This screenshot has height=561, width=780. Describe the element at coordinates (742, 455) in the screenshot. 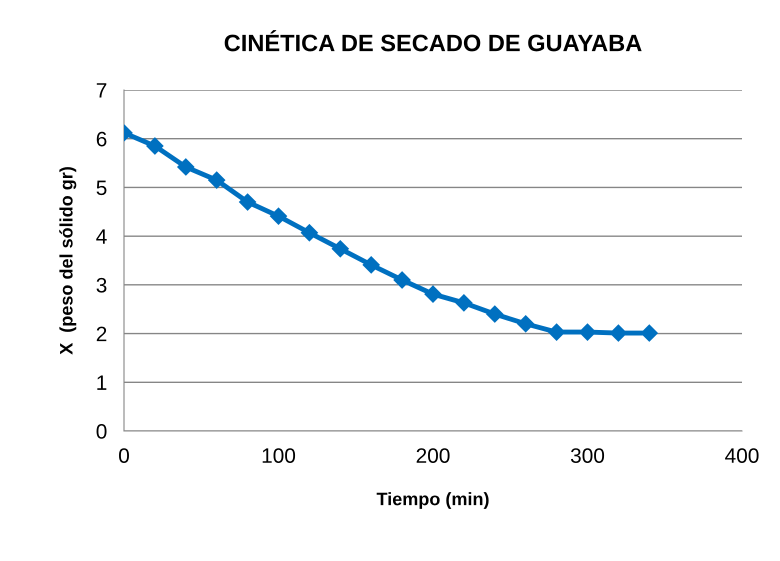

I see `x-tick-label: 400` at that location.